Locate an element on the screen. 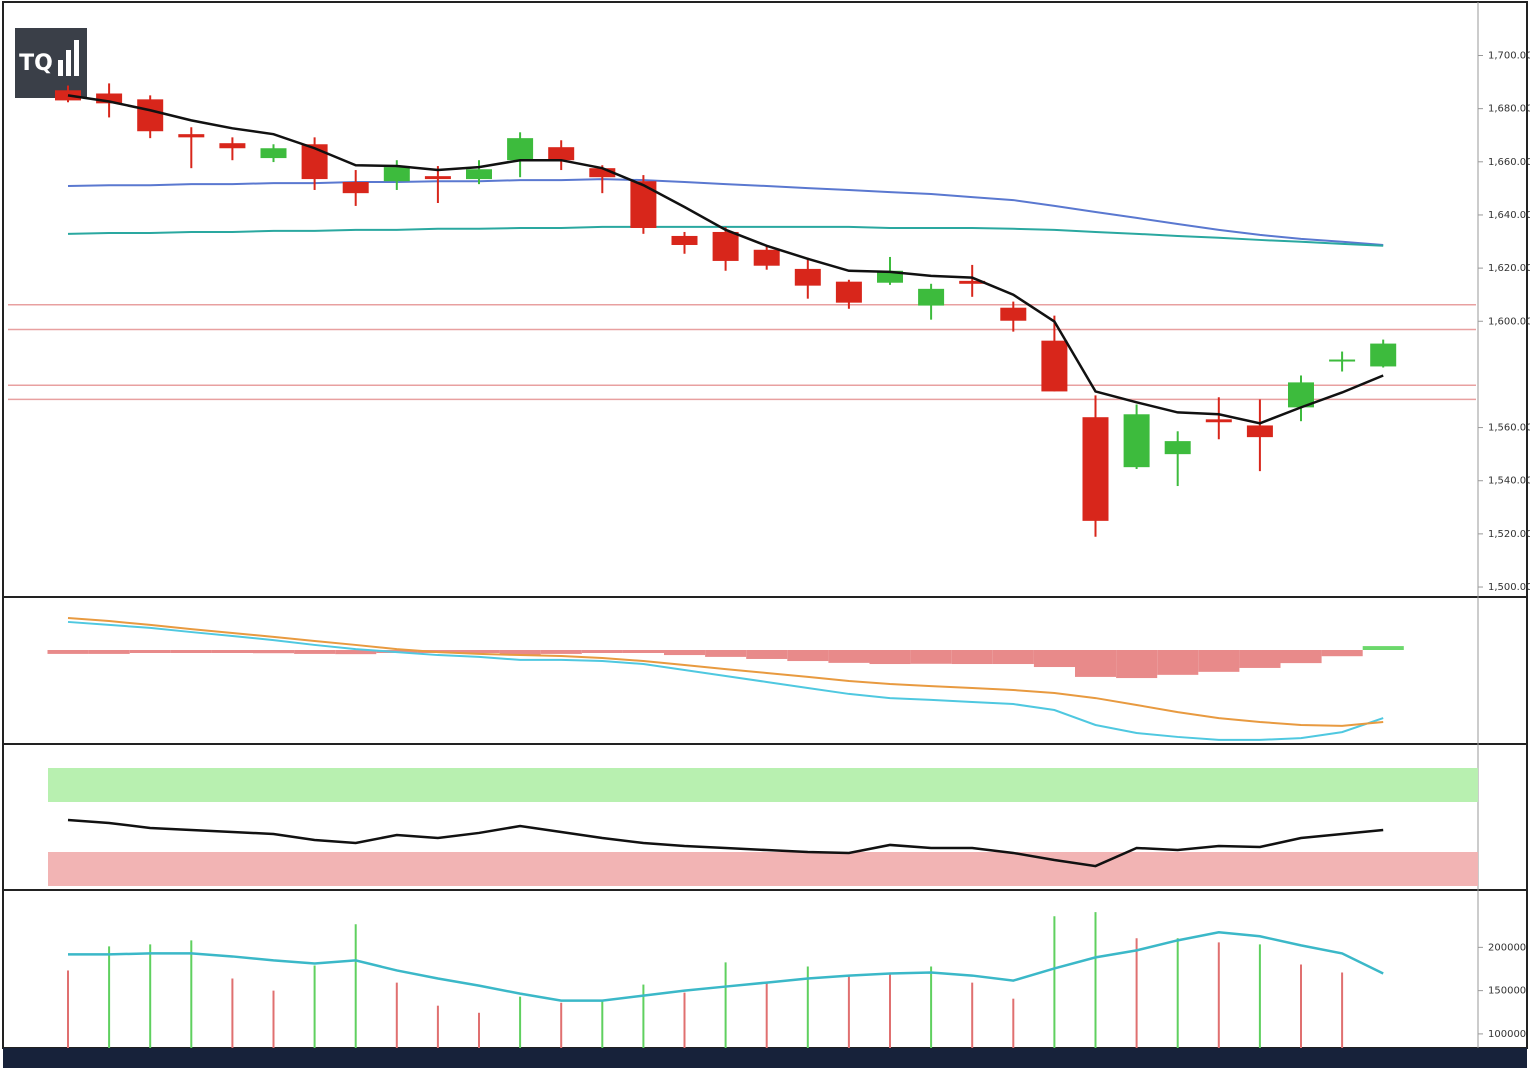 The image size is (1530, 1090). y-tick-label: 100000 is located at coordinates (1507, 1034).